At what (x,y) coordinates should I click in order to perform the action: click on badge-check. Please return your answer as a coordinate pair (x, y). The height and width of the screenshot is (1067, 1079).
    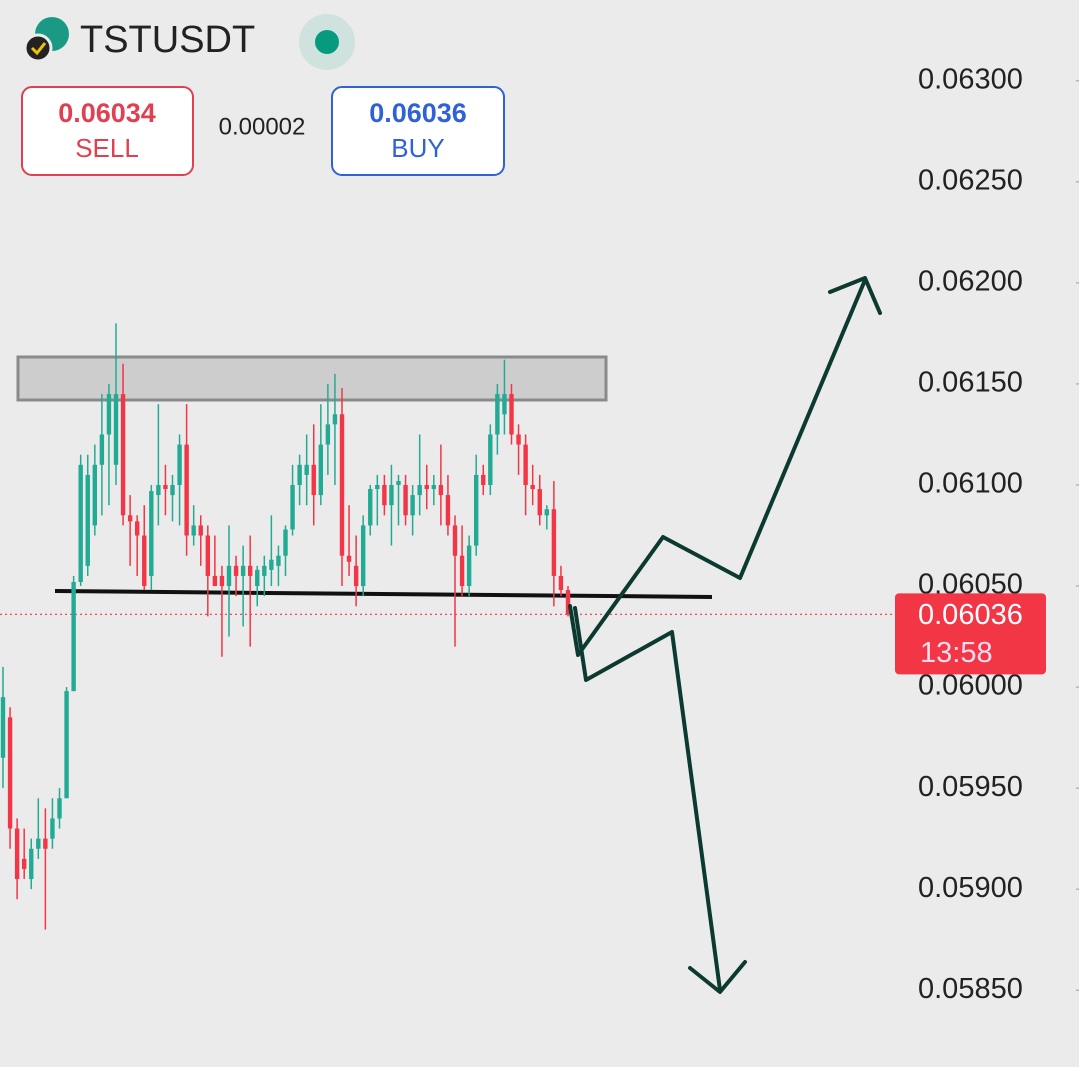
    Looking at the image, I should click on (38, 49).